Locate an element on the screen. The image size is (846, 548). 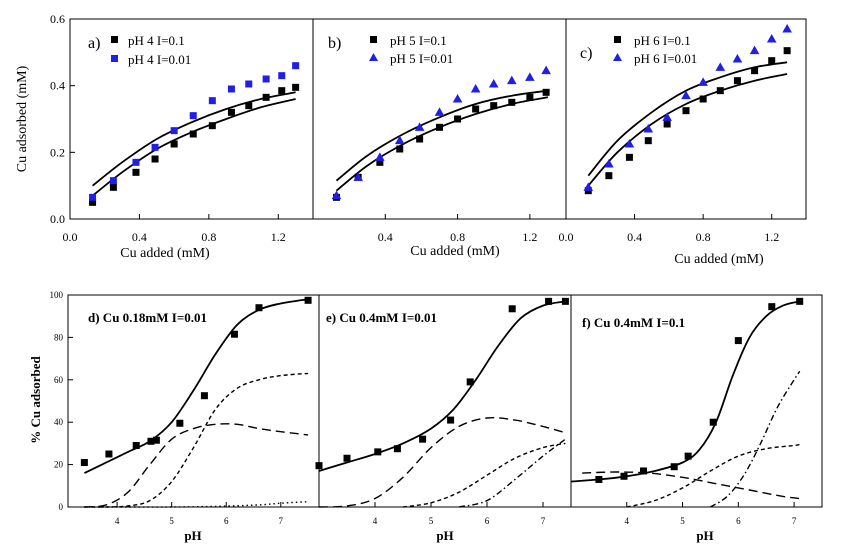
y-tick-label: 0.4 is located at coordinates (57, 86).